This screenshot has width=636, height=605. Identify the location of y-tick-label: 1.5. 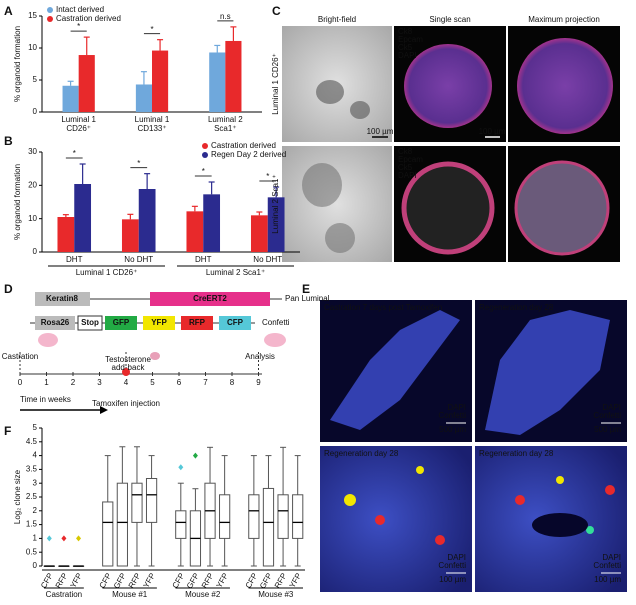
(32, 524).